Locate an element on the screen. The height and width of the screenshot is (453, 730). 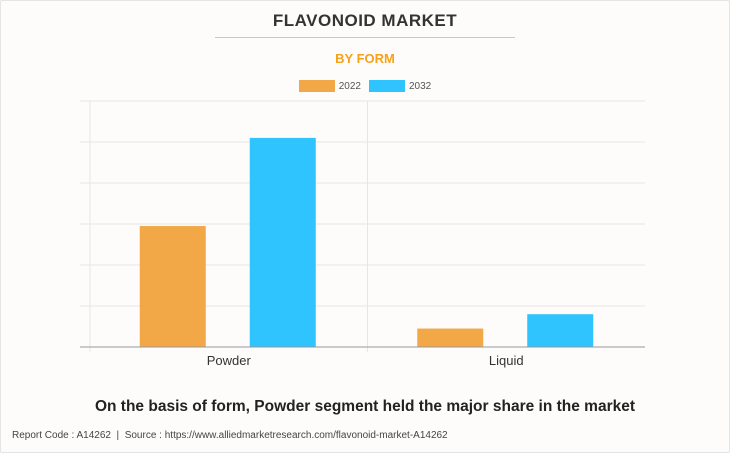
legend-label-2032: 2032 is located at coordinates (420, 86).